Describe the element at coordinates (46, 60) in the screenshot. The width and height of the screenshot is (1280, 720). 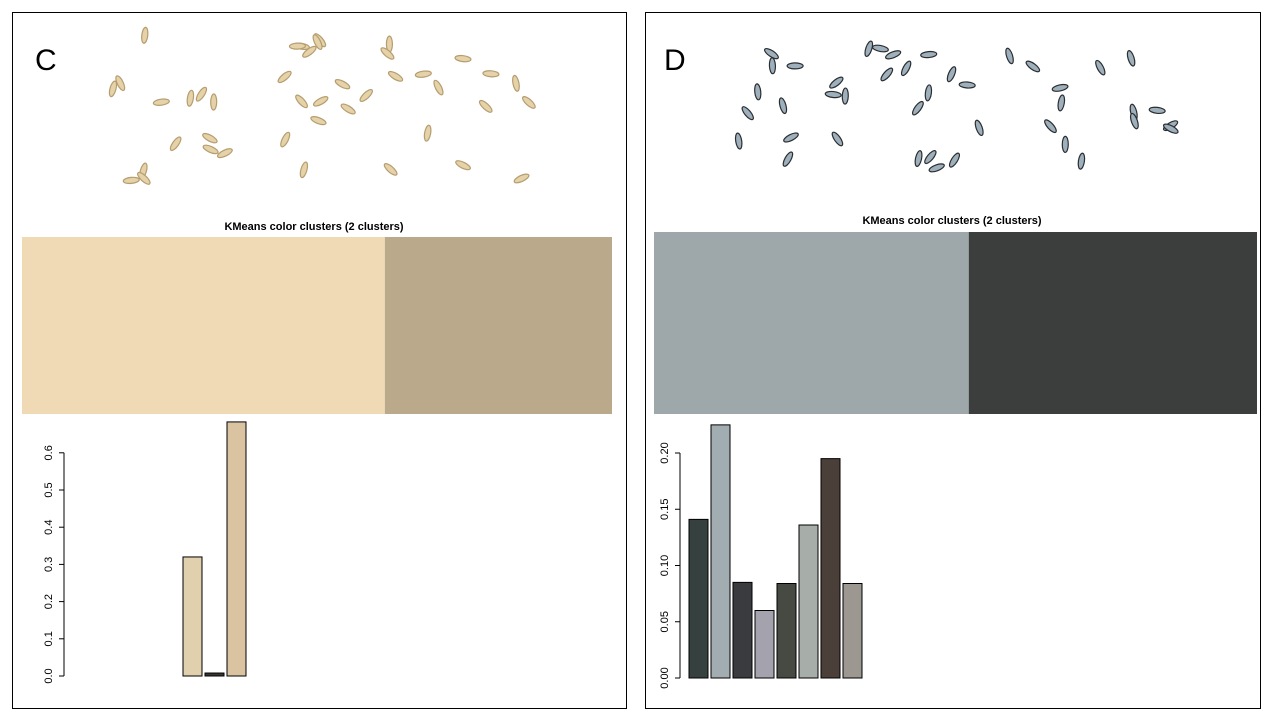
I see `panel-label: C` at that location.